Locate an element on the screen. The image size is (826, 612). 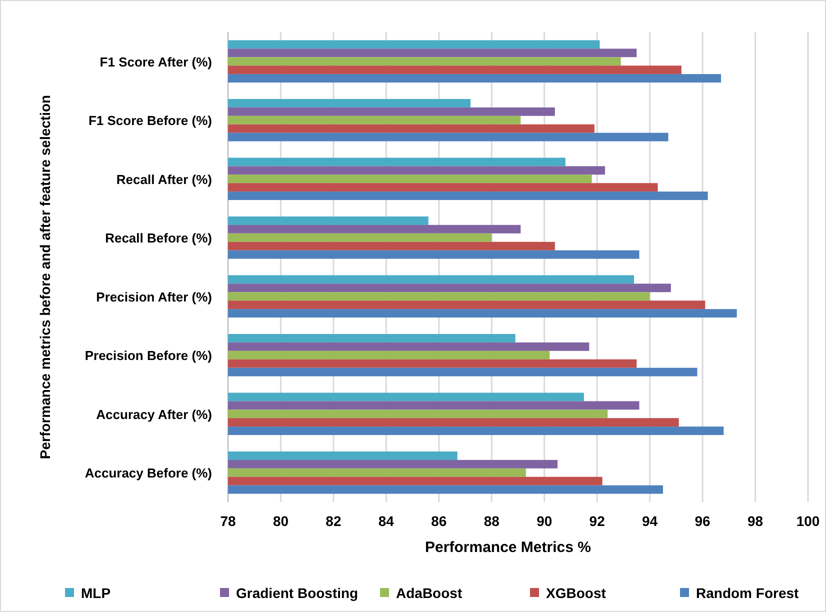
y-tick-label: Precision Before (%) is located at coordinates (148, 356).